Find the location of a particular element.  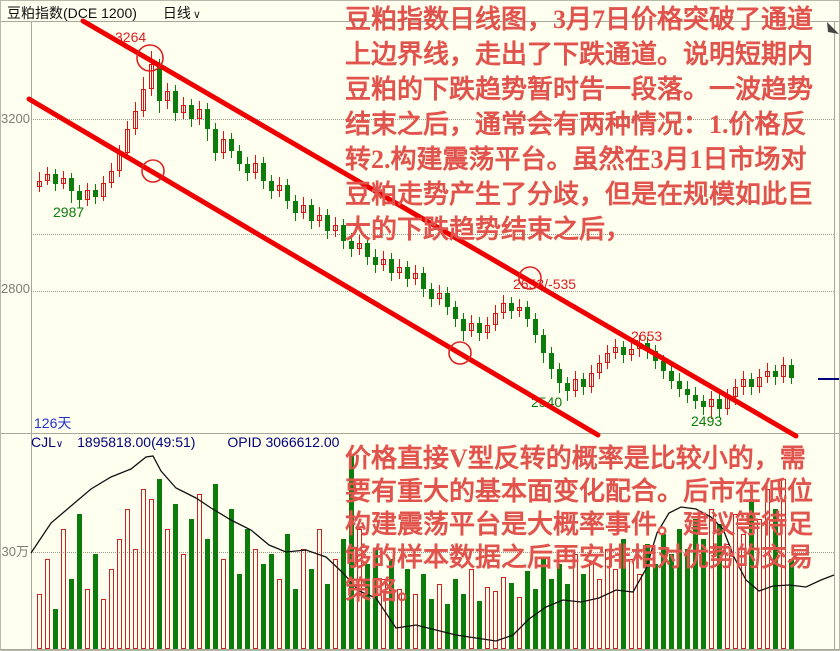

price-axis-label: 3200 is located at coordinates (15, 118).